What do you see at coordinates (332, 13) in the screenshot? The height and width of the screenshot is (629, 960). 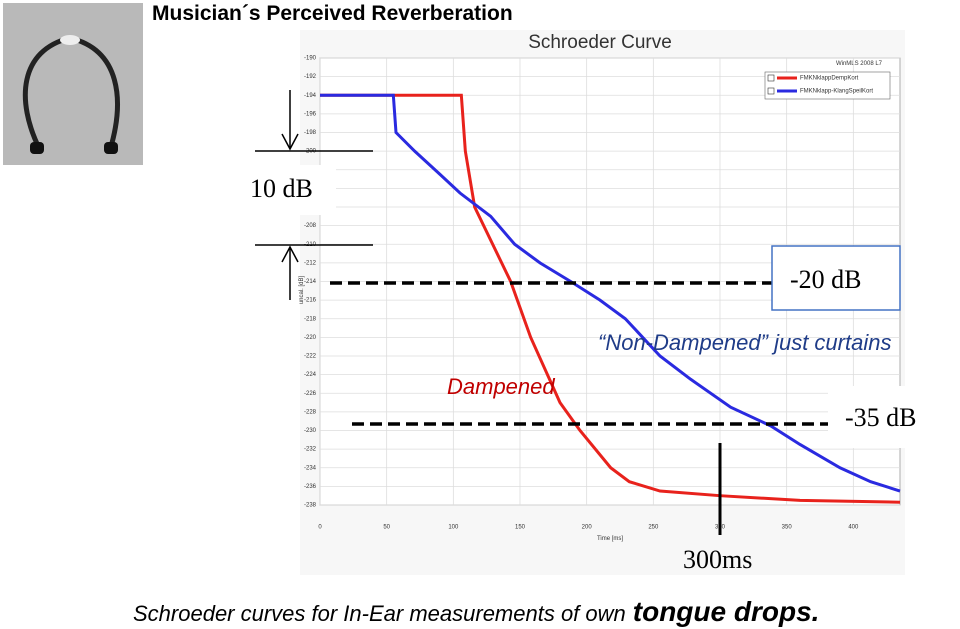 I see `slide-title: Musician´s Perceived Reverberation` at bounding box center [332, 13].